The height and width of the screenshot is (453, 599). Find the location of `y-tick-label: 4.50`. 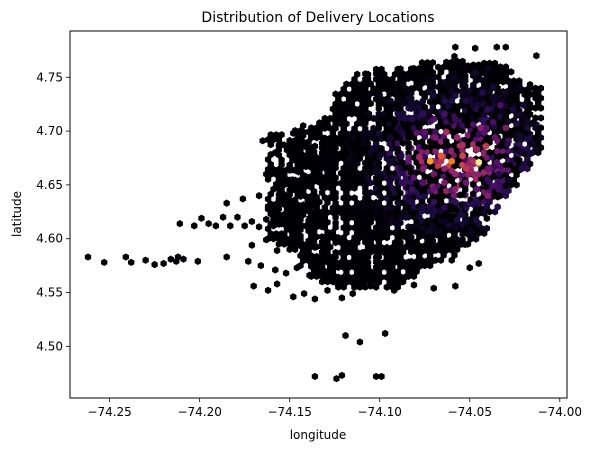

y-tick-label: 4.50 is located at coordinates (49, 346).